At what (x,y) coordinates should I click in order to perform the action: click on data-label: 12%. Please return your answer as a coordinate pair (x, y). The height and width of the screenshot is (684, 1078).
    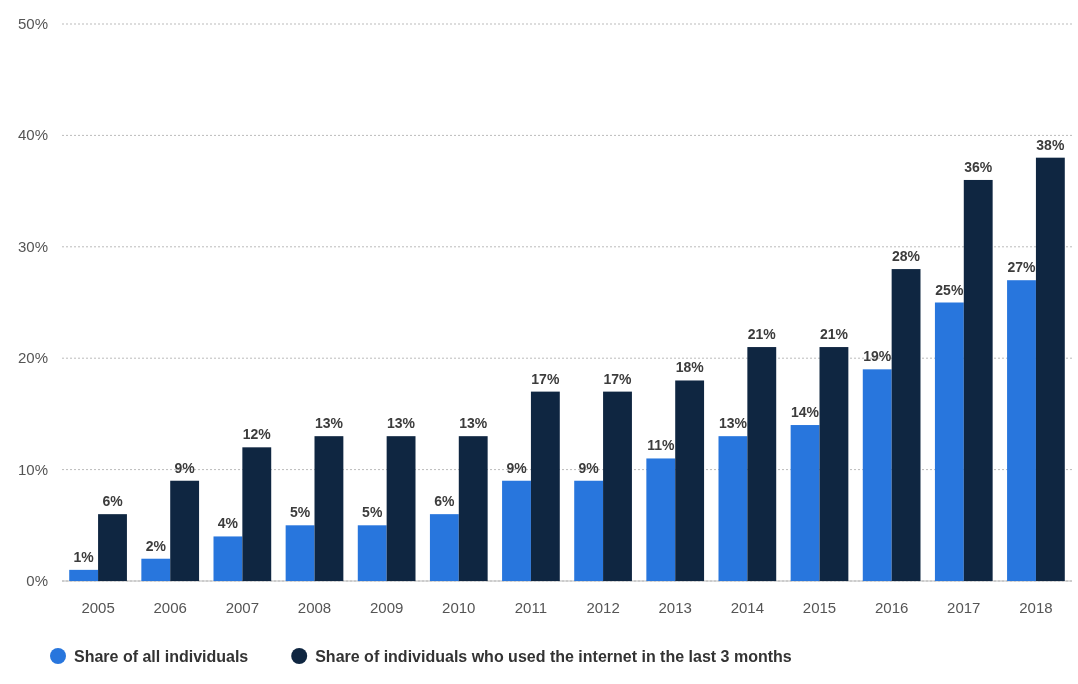
    Looking at the image, I should click on (257, 434).